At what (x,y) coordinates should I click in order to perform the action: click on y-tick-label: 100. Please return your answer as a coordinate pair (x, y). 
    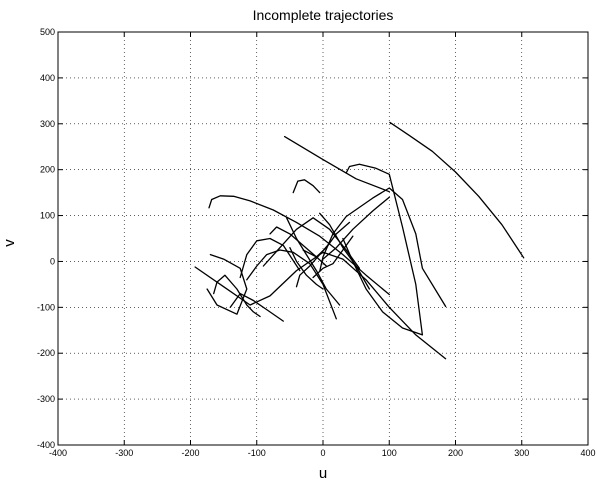
    Looking at the image, I should click on (47, 216).